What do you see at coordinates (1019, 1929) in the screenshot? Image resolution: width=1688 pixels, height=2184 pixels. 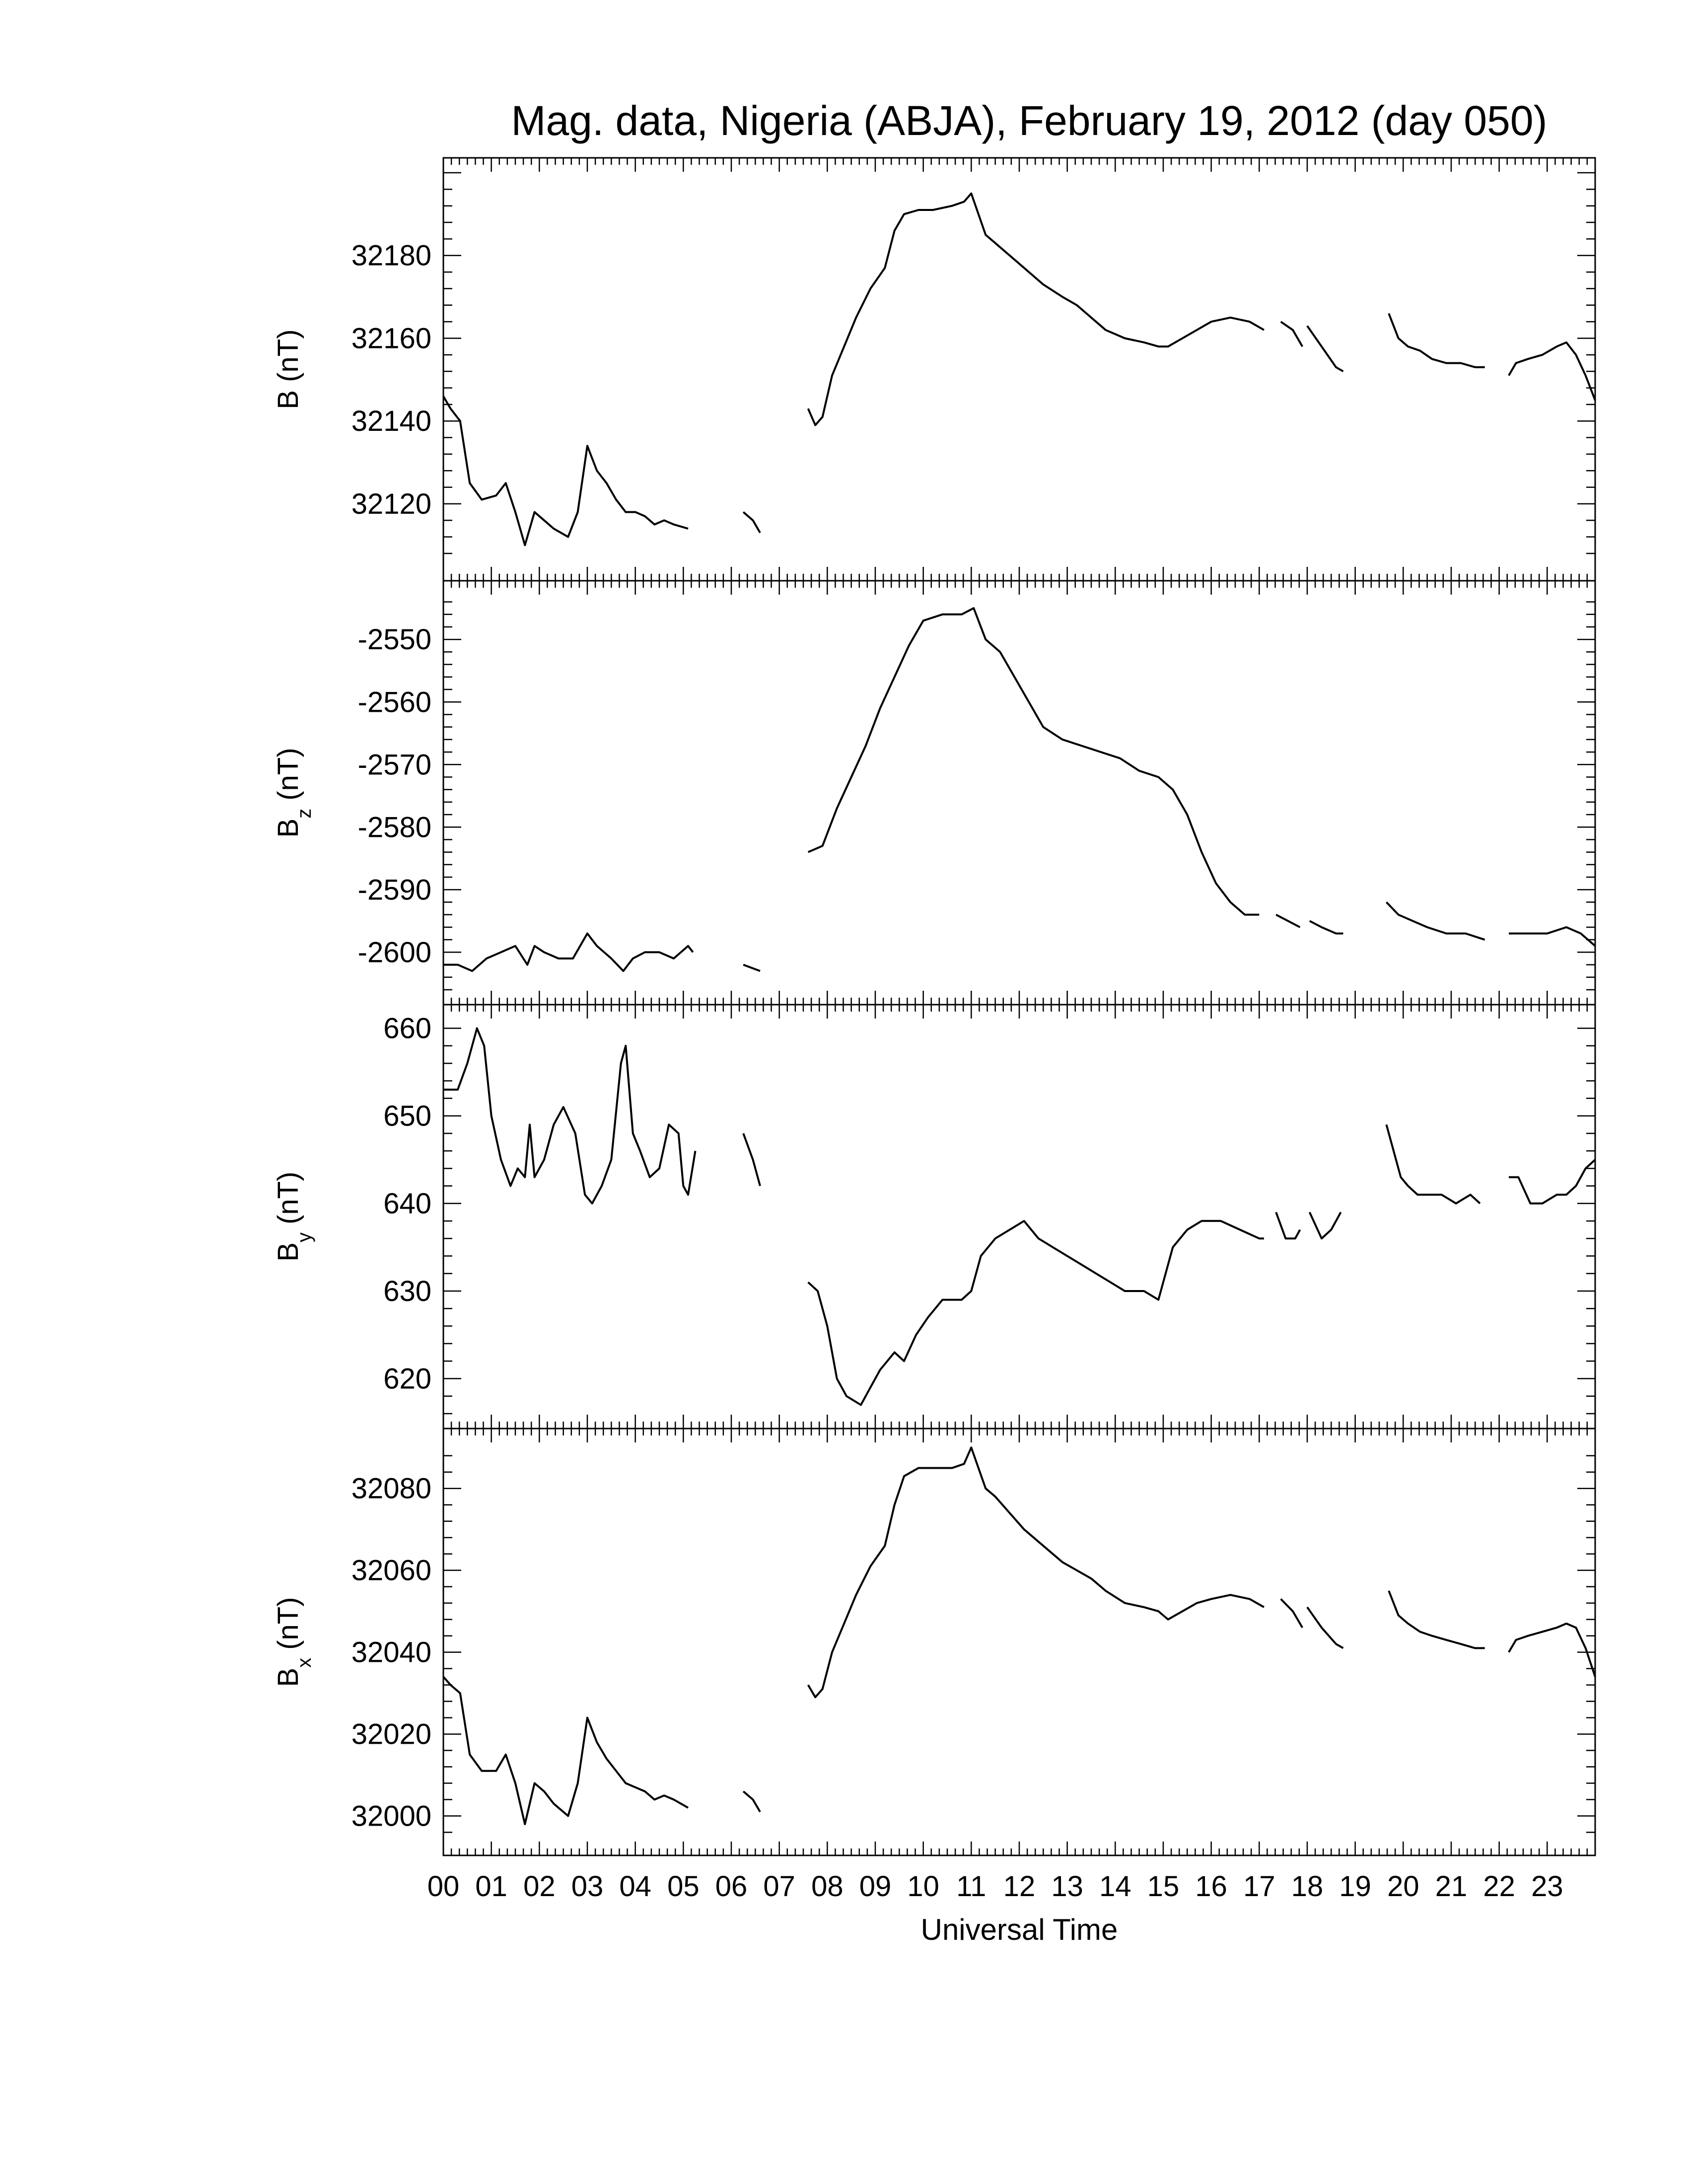 I see `x-axis-label: Universal Time` at bounding box center [1019, 1929].